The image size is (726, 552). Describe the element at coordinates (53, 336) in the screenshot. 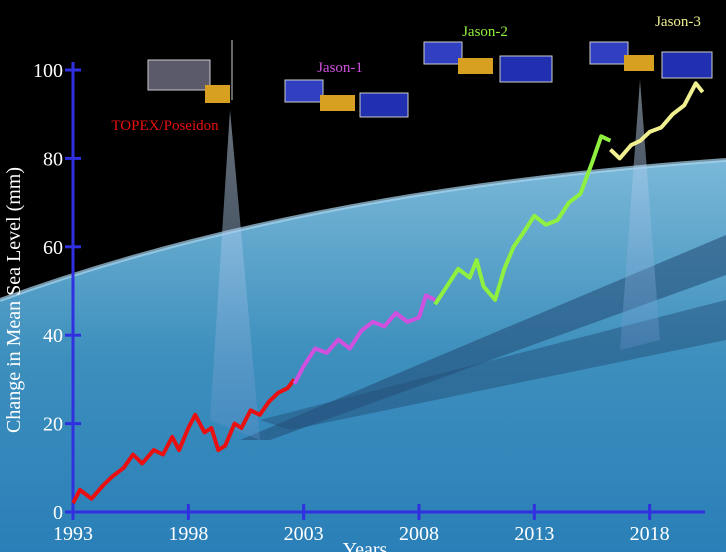

I see `y-tick-label: 40` at that location.